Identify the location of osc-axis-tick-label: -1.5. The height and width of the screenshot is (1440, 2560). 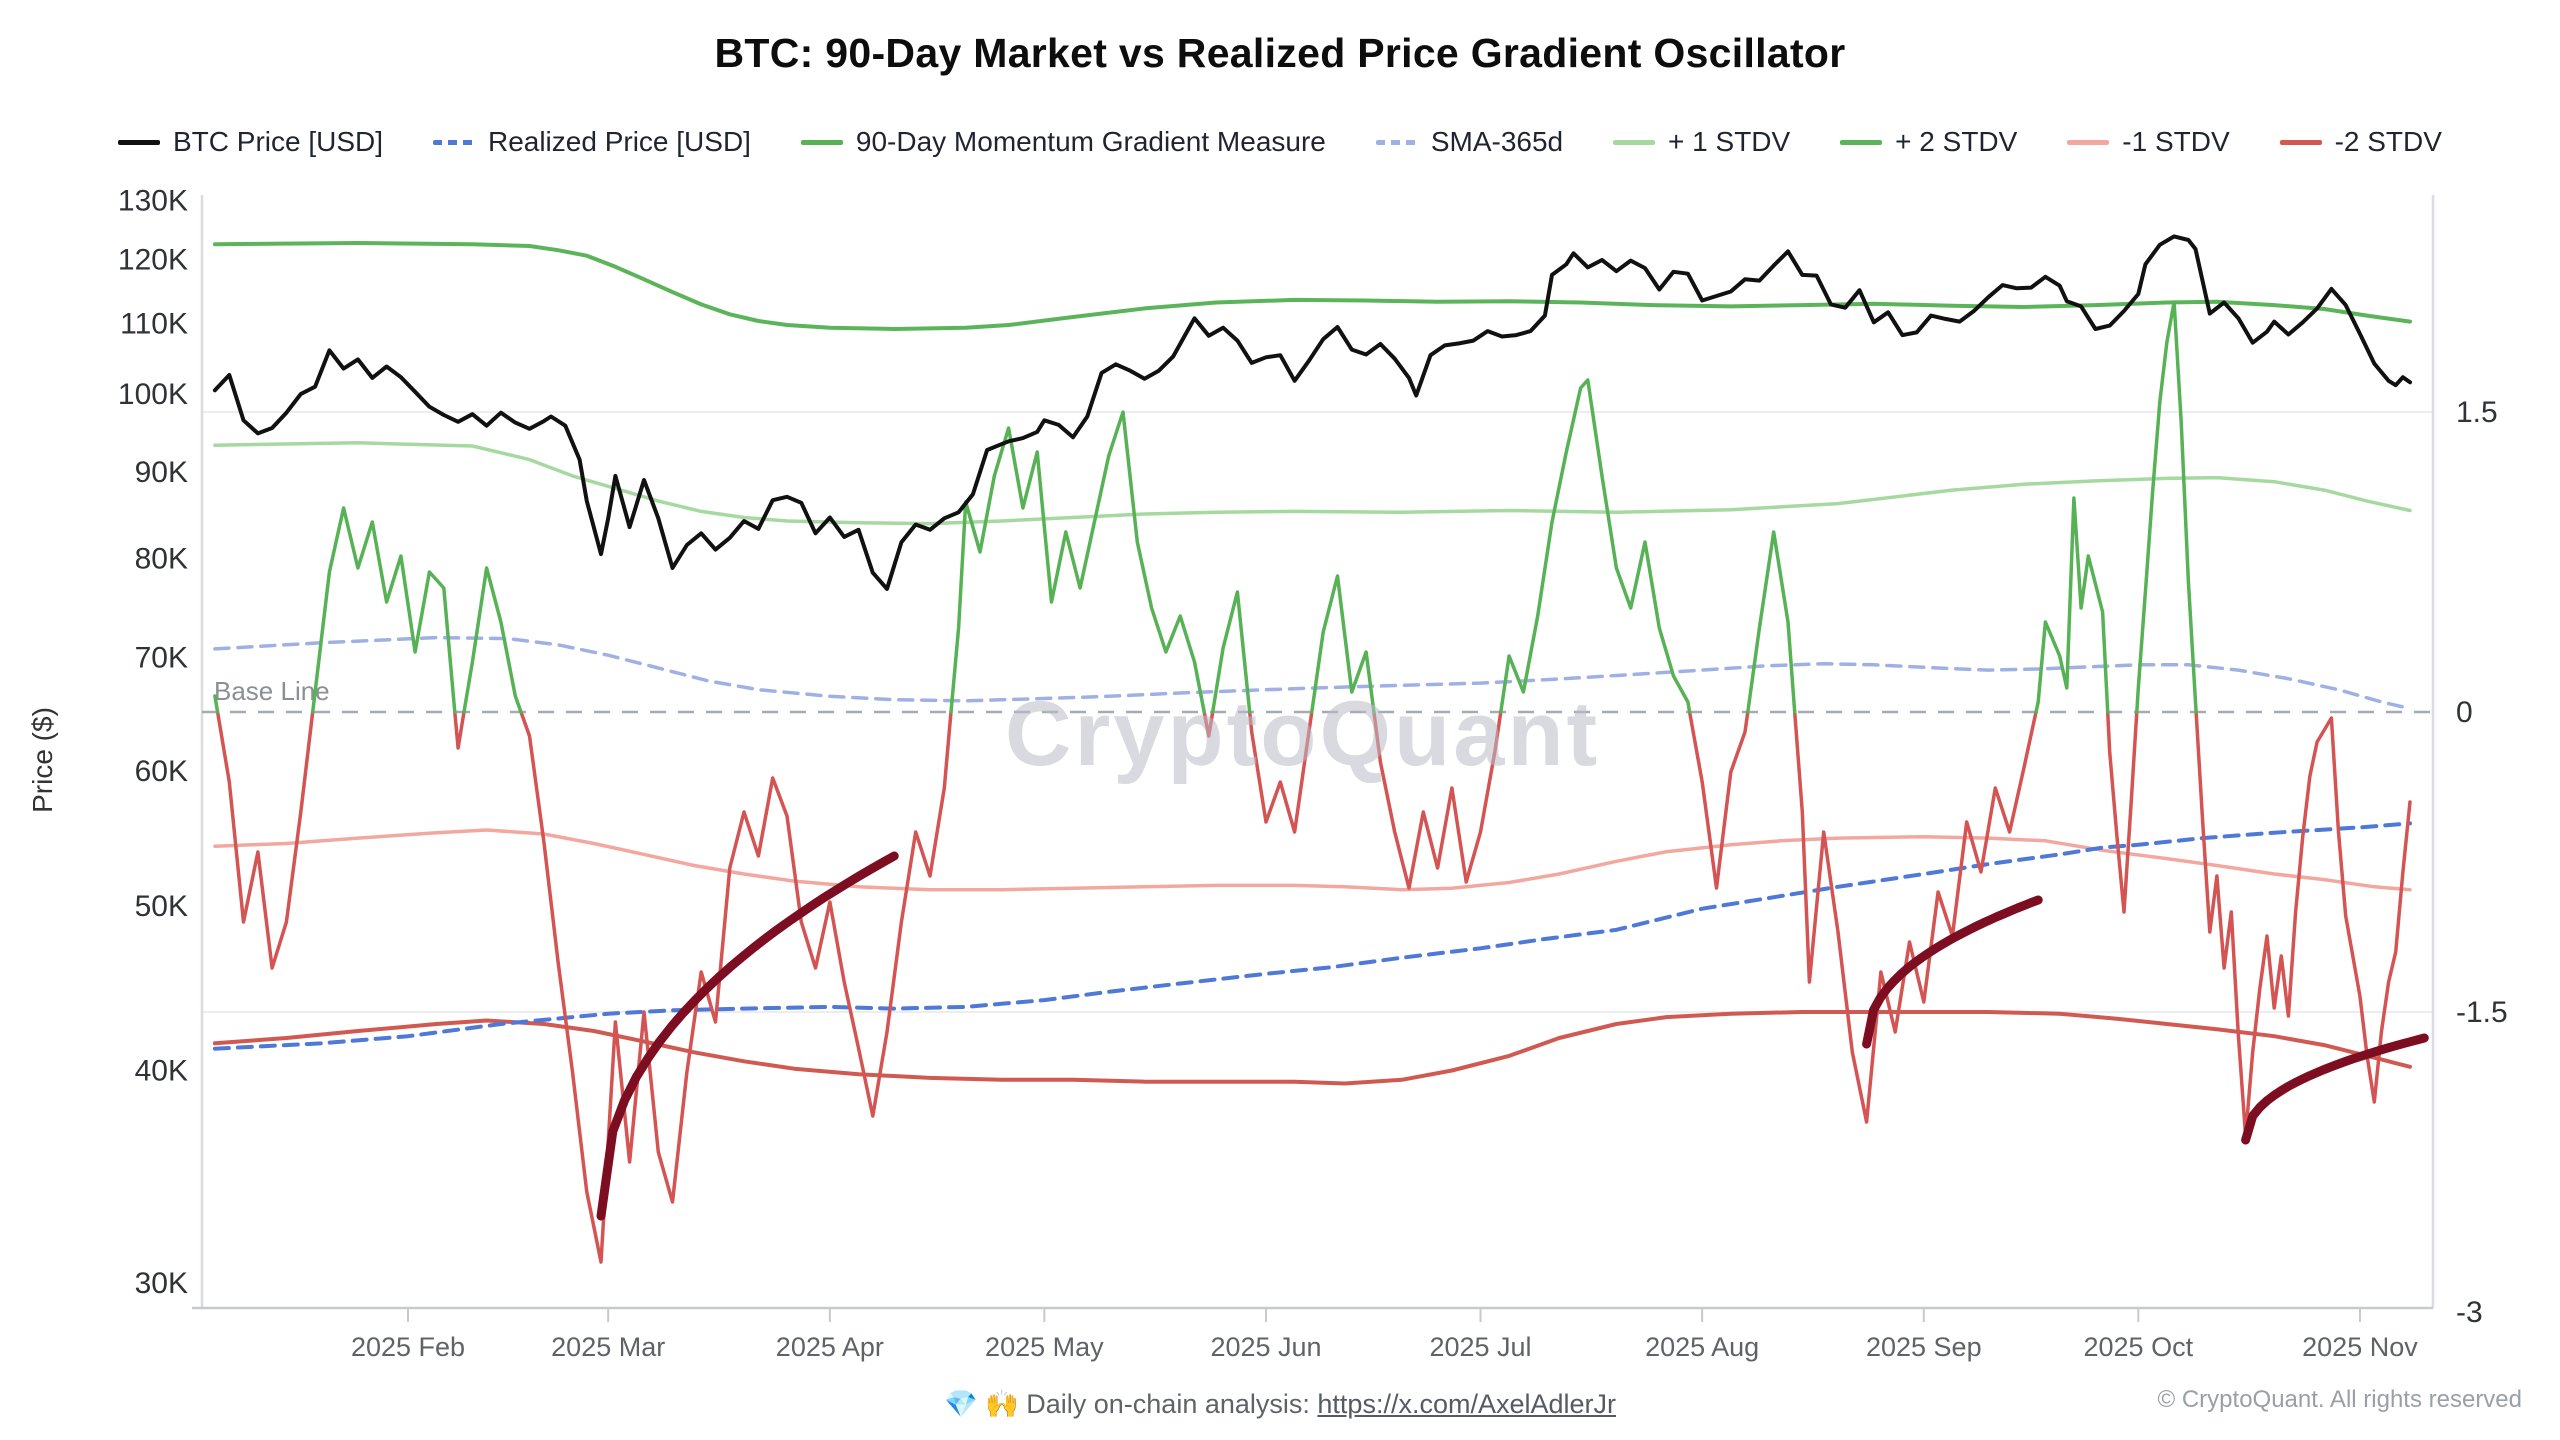
(2482, 1012).